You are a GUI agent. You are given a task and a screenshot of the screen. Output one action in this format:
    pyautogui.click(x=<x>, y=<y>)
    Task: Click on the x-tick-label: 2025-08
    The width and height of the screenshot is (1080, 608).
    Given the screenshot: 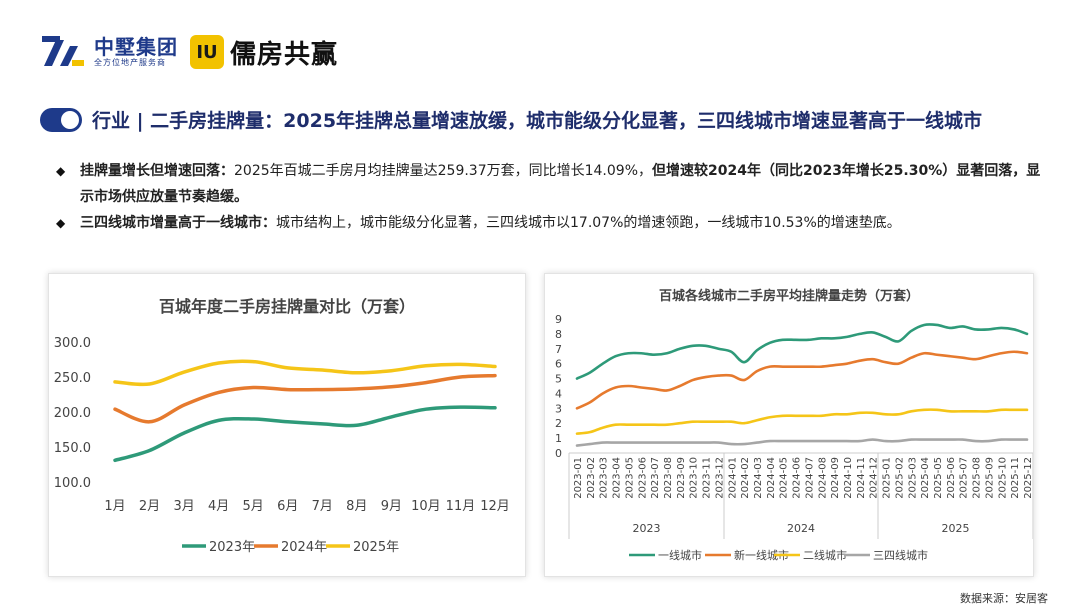 What is the action you would take?
    pyautogui.click(x=977, y=478)
    